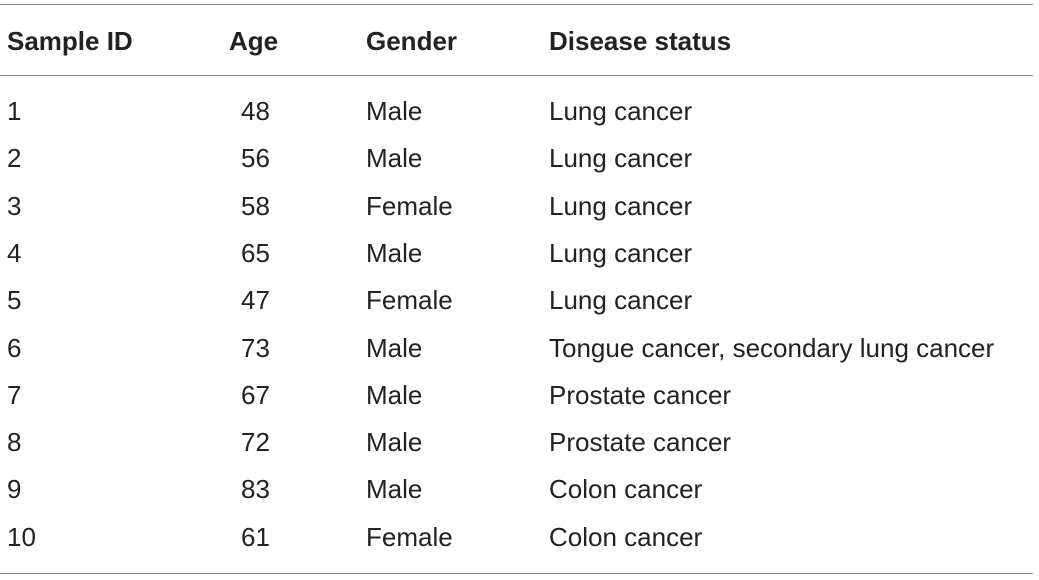 Image resolution: width=1039 pixels, height=580 pixels. I want to click on cell-sample-id: 7, so click(14, 394).